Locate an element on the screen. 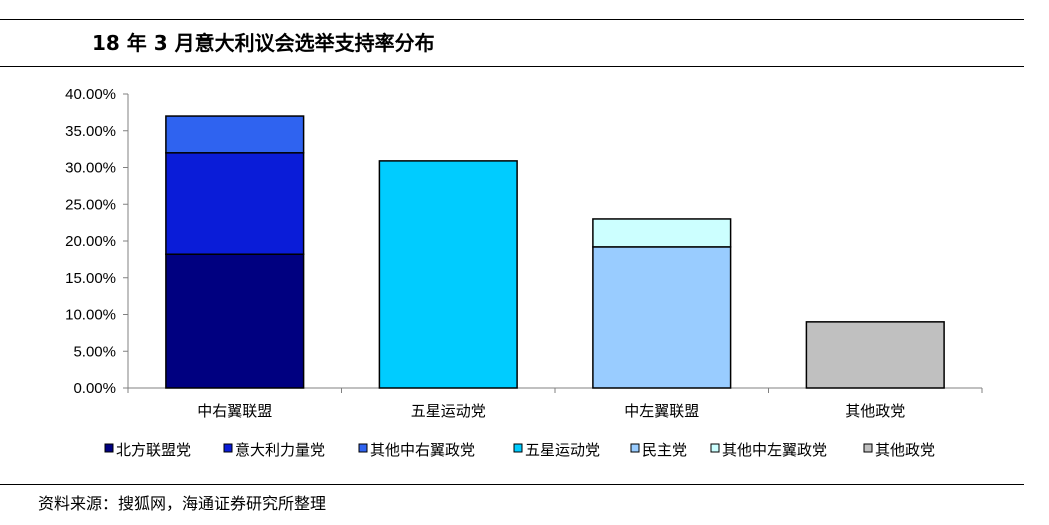  legend-label: 五星运动党 is located at coordinates (562, 450).